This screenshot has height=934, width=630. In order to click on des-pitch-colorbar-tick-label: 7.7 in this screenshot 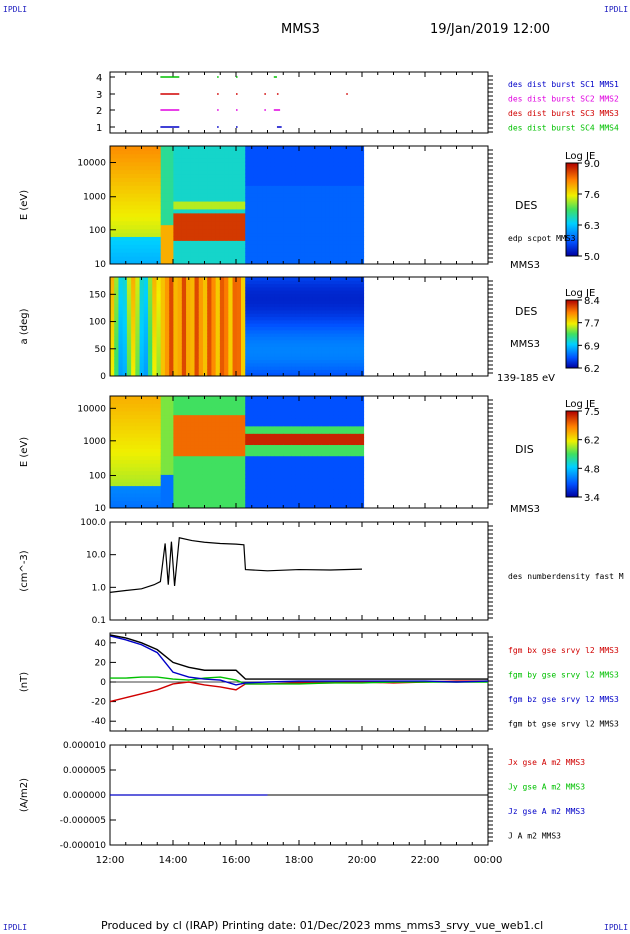, I will do `click(592, 324)`.